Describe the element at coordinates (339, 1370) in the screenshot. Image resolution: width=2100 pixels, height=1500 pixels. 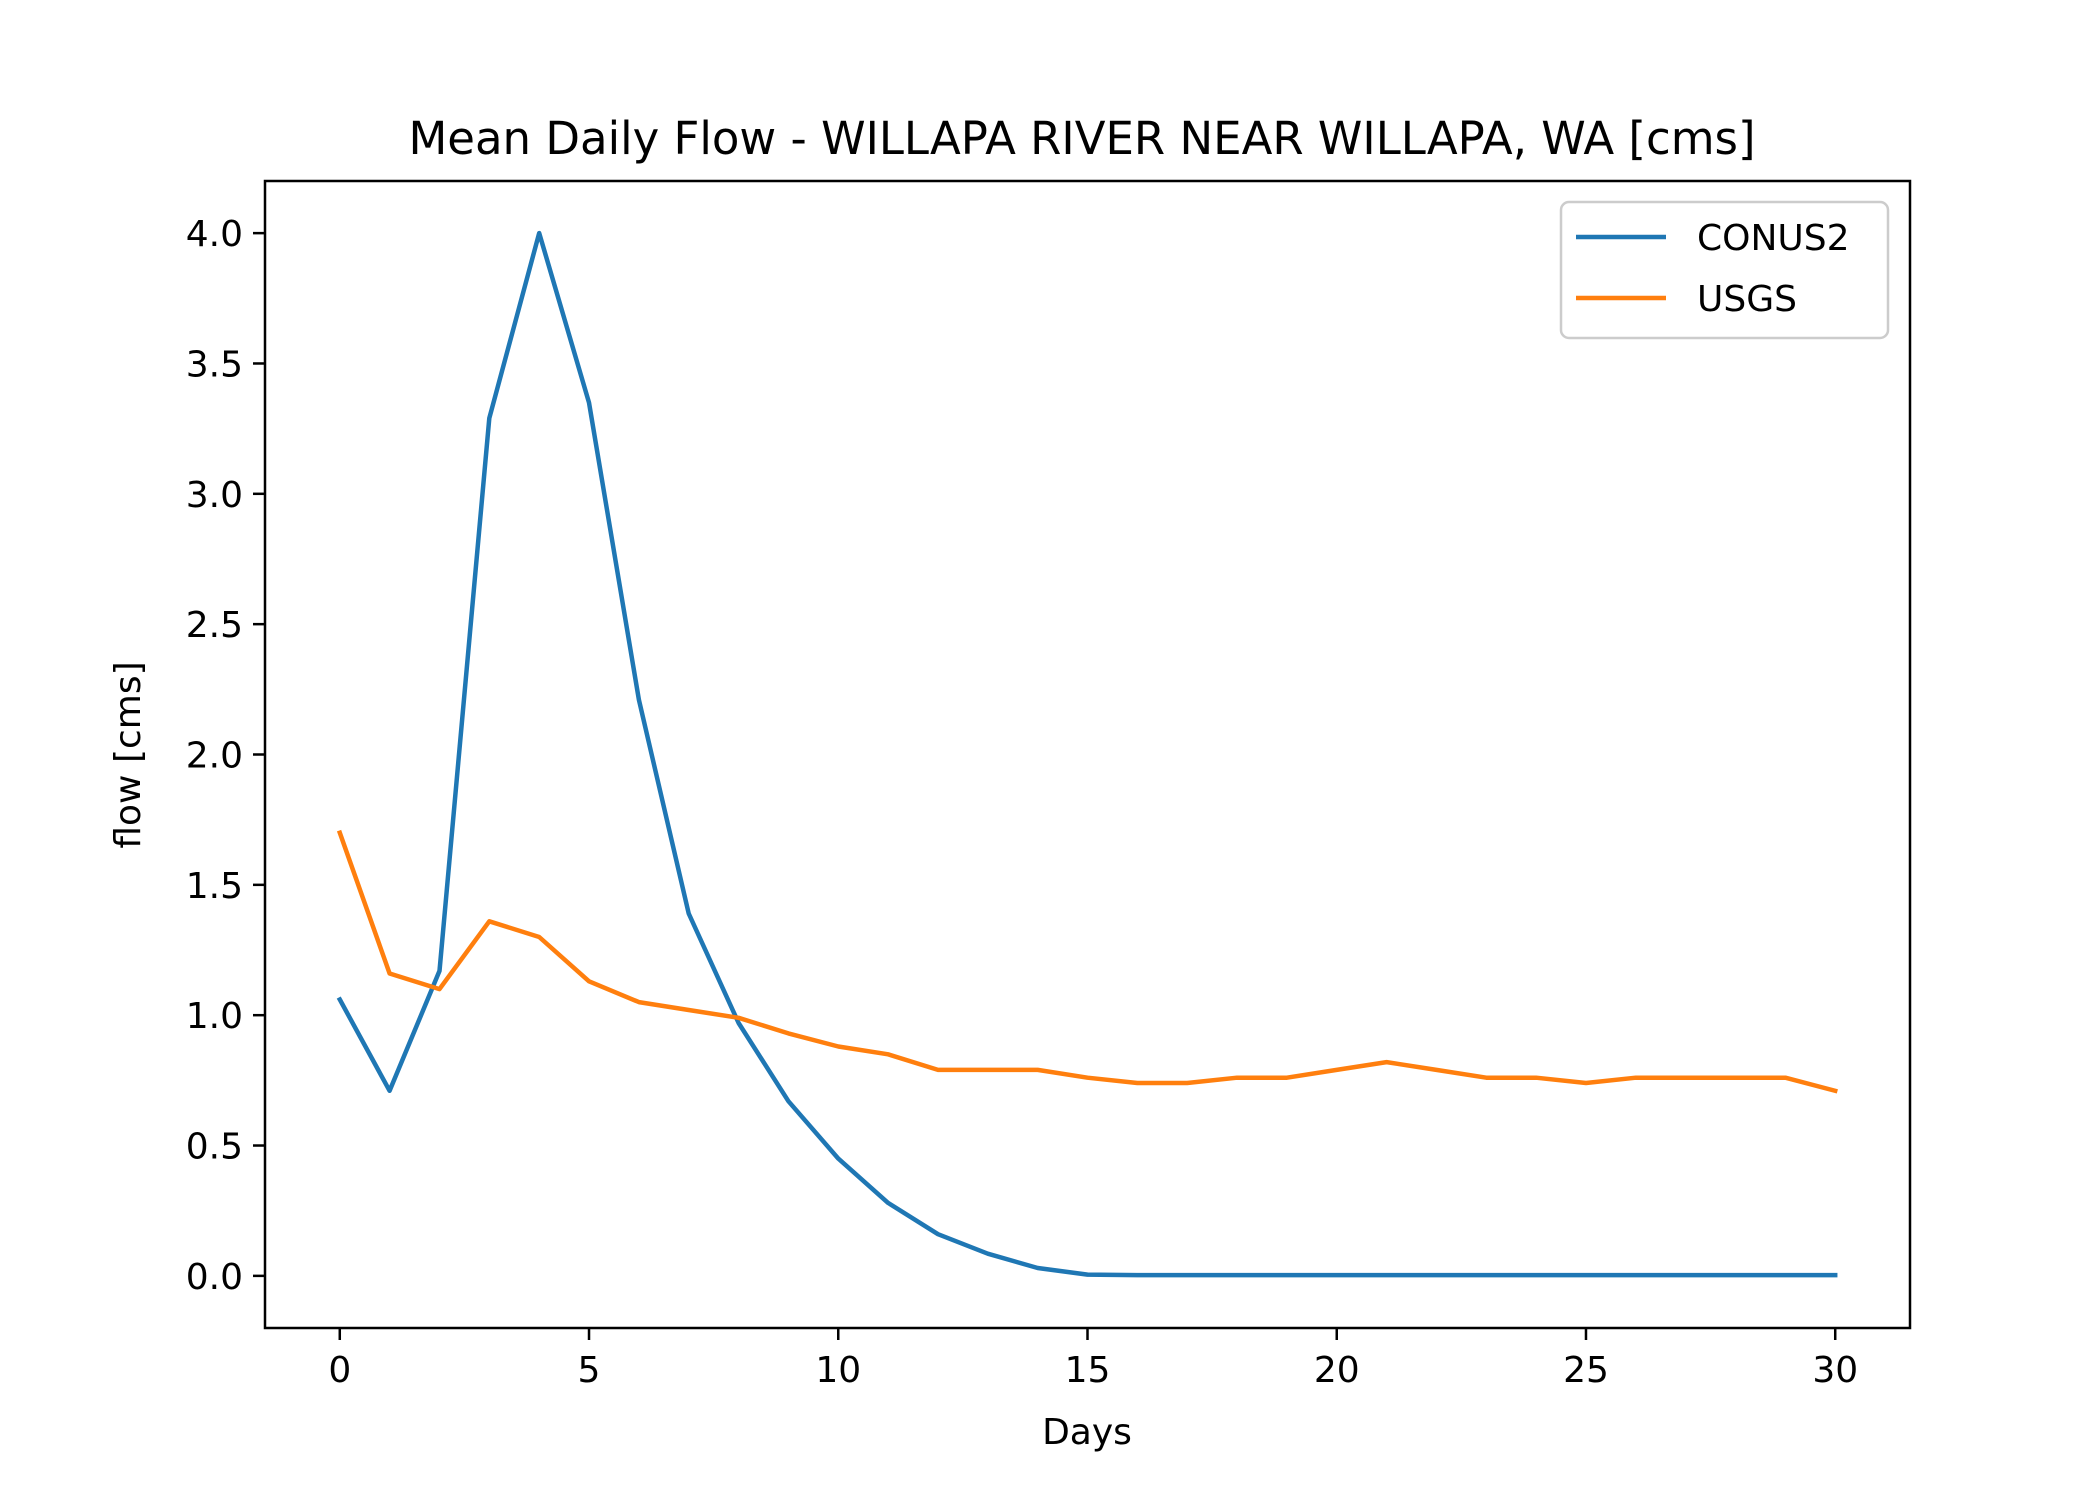
I see `x-tick-label: 0` at that location.